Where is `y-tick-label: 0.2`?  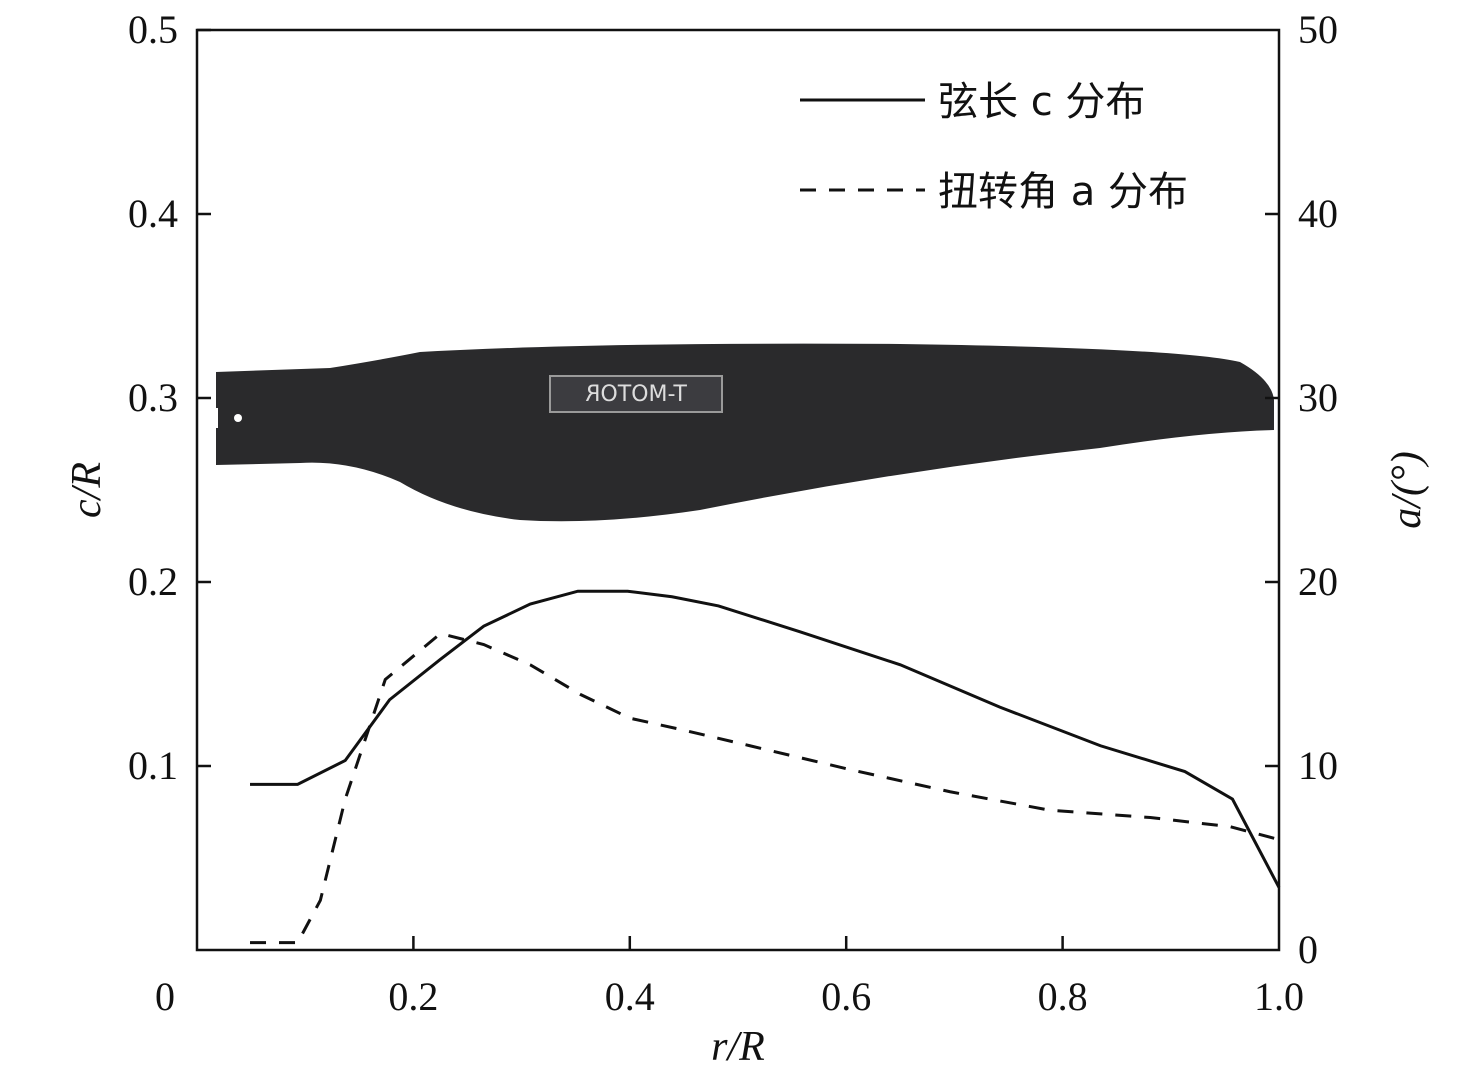 y-tick-label: 0.2 is located at coordinates (153, 581).